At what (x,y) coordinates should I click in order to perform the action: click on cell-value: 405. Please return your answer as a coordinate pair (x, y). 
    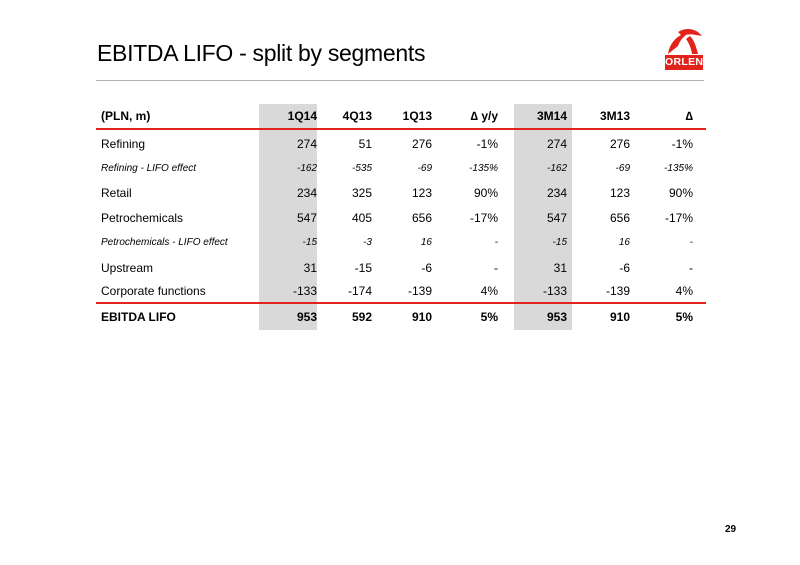
    Looking at the image, I should click on (361, 217).